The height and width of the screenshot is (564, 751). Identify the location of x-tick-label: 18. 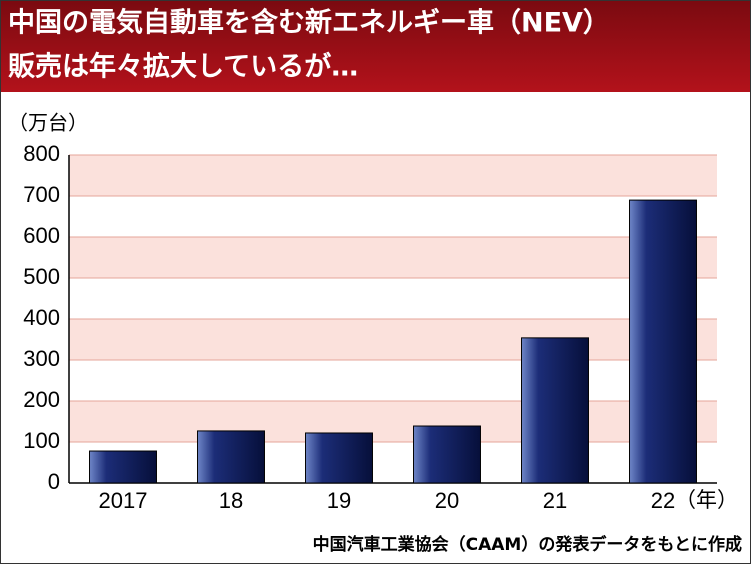
(231, 500).